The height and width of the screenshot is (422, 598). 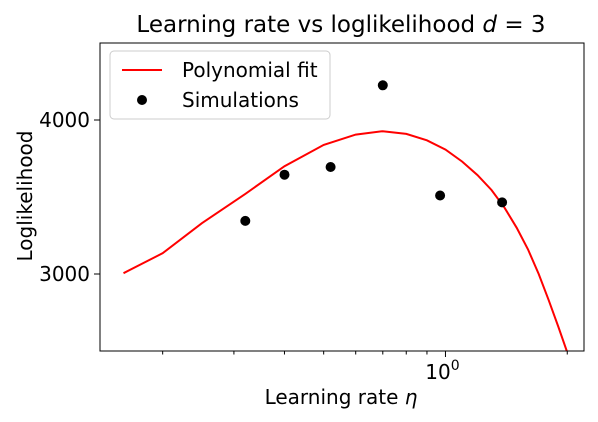 What do you see at coordinates (240, 100) in the screenshot?
I see `legend-label-simulations: Simulations` at bounding box center [240, 100].